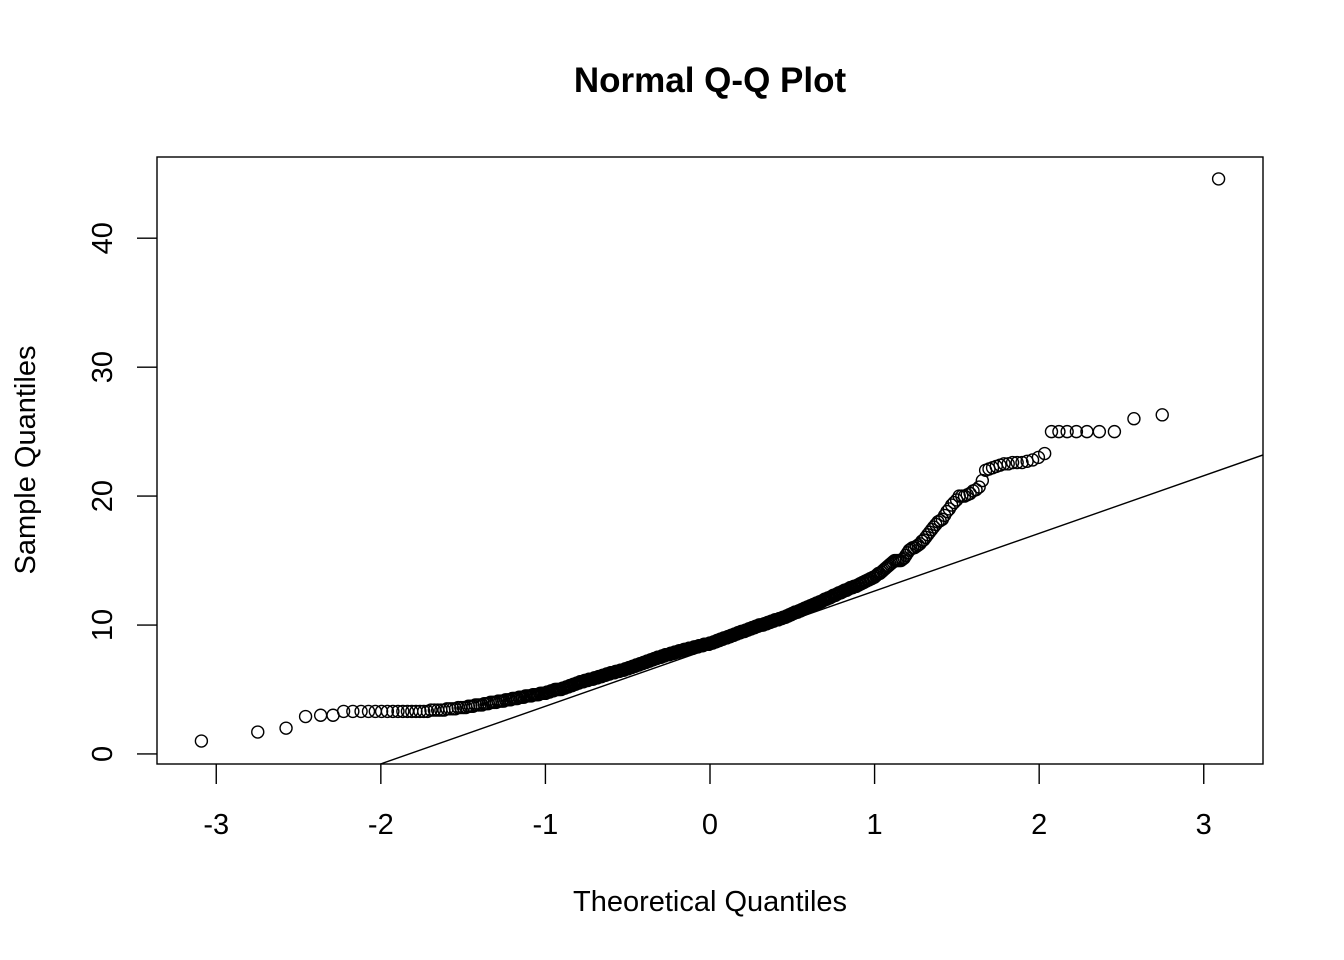 The height and width of the screenshot is (960, 1344). I want to click on x-tick-label: 1, so click(875, 825).